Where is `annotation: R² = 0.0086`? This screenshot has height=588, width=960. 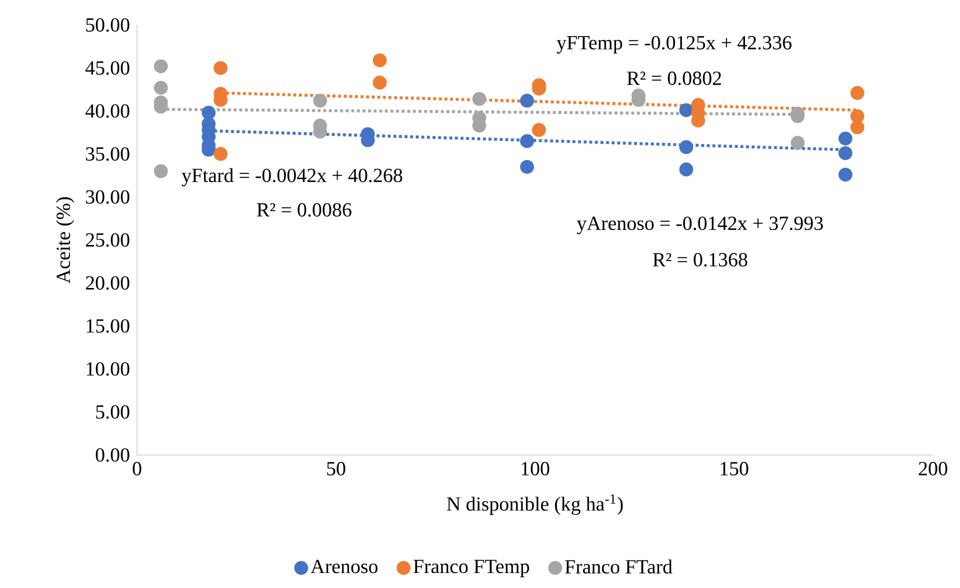
annotation: R² = 0.0086 is located at coordinates (304, 210).